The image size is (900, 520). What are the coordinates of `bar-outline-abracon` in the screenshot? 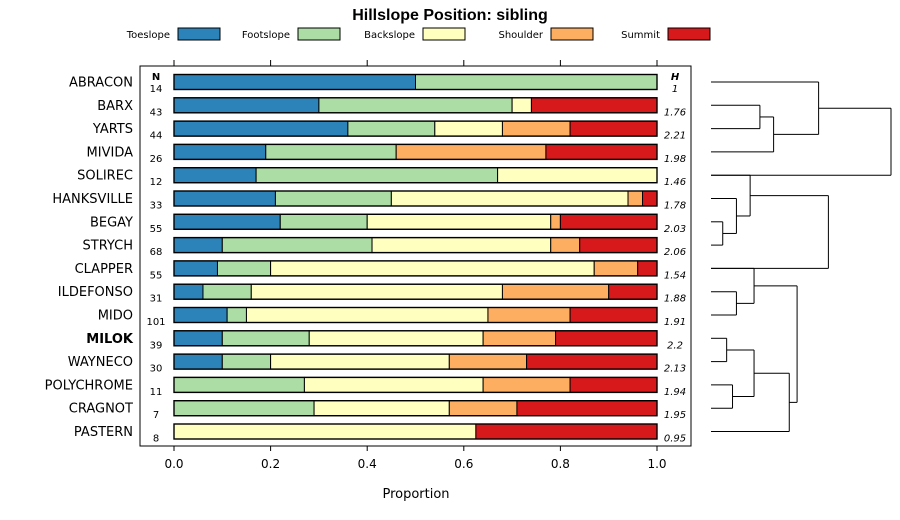 It's located at (415, 82).